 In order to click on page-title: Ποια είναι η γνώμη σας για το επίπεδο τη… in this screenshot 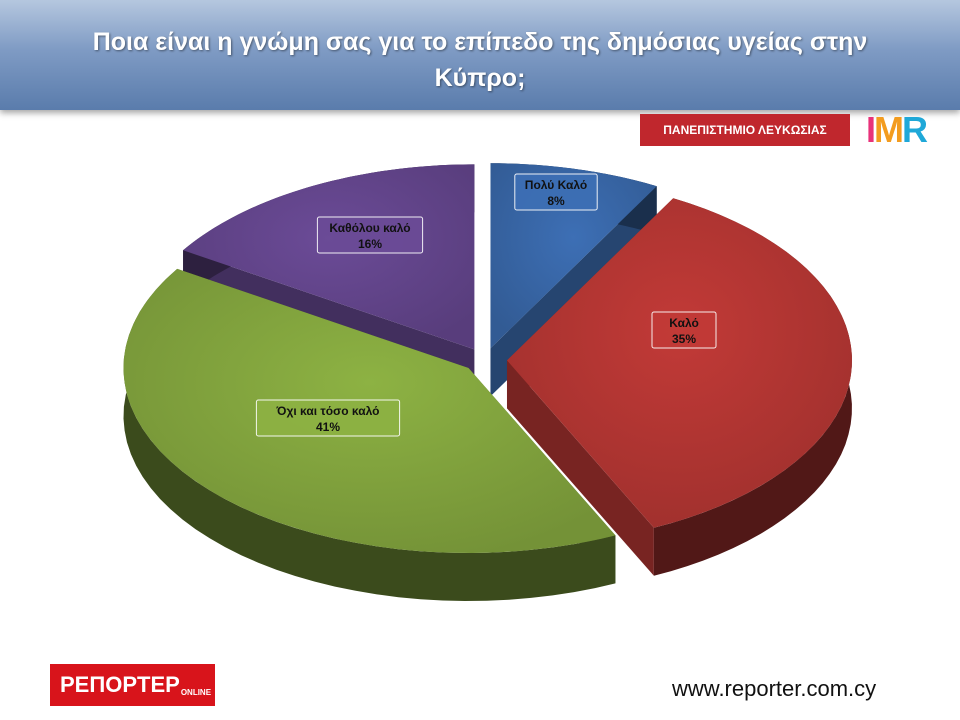, I will do `click(480, 60)`.